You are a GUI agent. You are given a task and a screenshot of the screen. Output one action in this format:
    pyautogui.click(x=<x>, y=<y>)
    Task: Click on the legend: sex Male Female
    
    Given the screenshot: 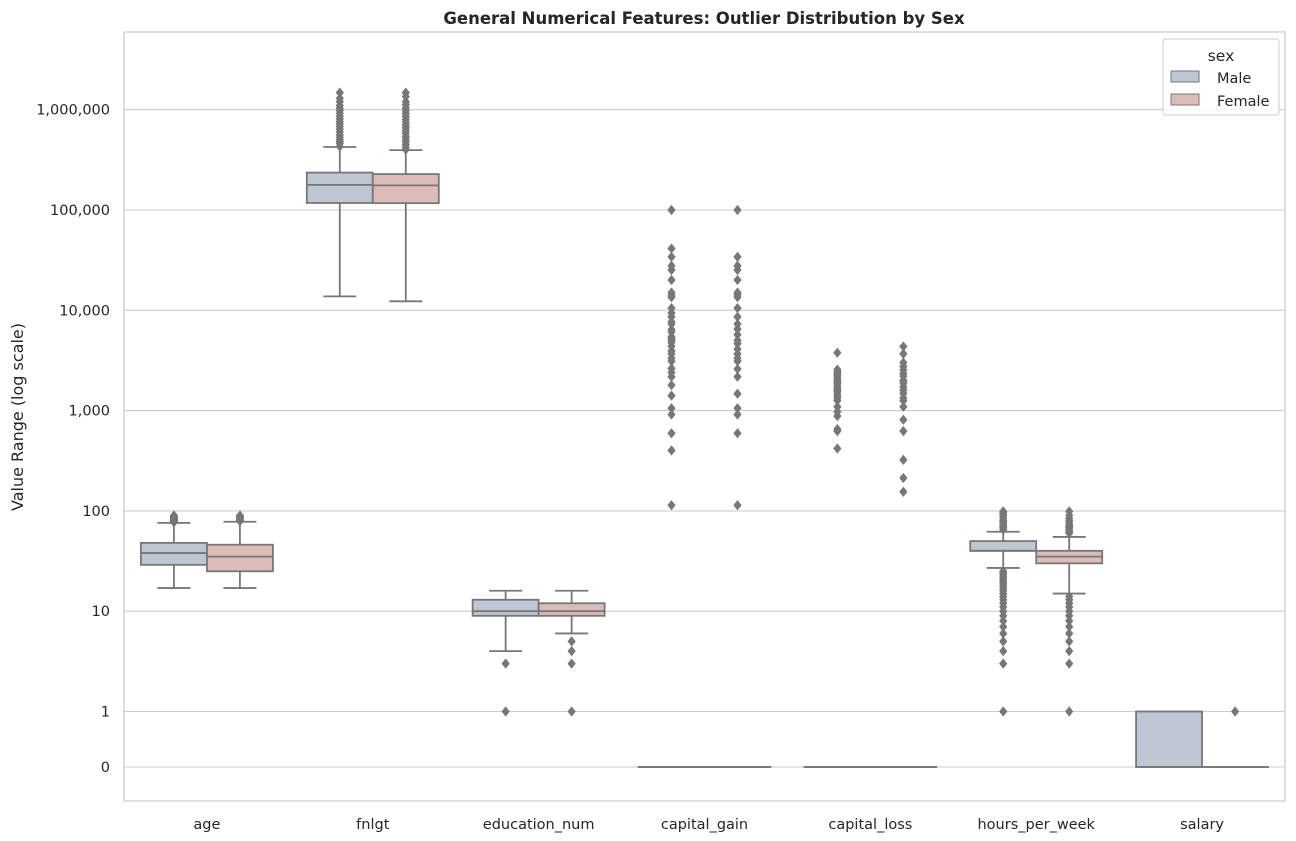 What is the action you would take?
    pyautogui.click(x=1221, y=77)
    